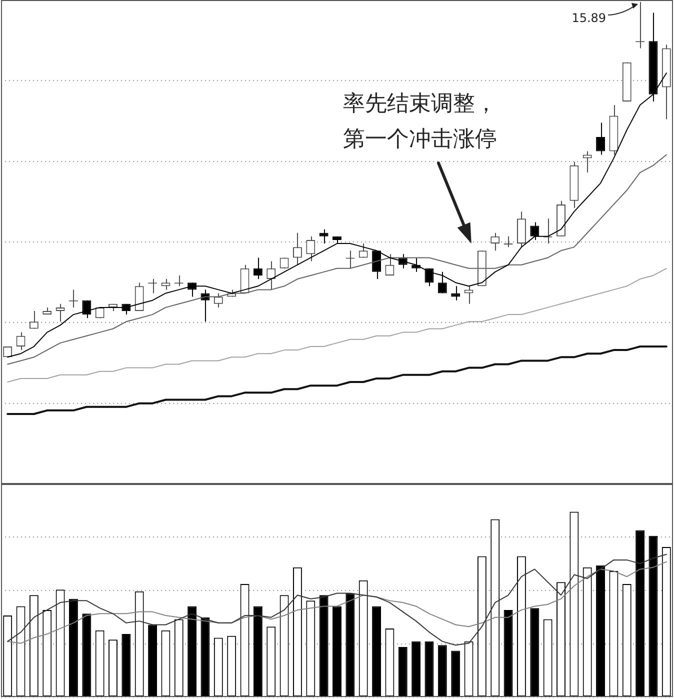 Image resolution: width=674 pixels, height=699 pixels. Describe the element at coordinates (420, 121) in the screenshot. I see `annotation: 率先结束调整，第一个冲击涨停` at that location.